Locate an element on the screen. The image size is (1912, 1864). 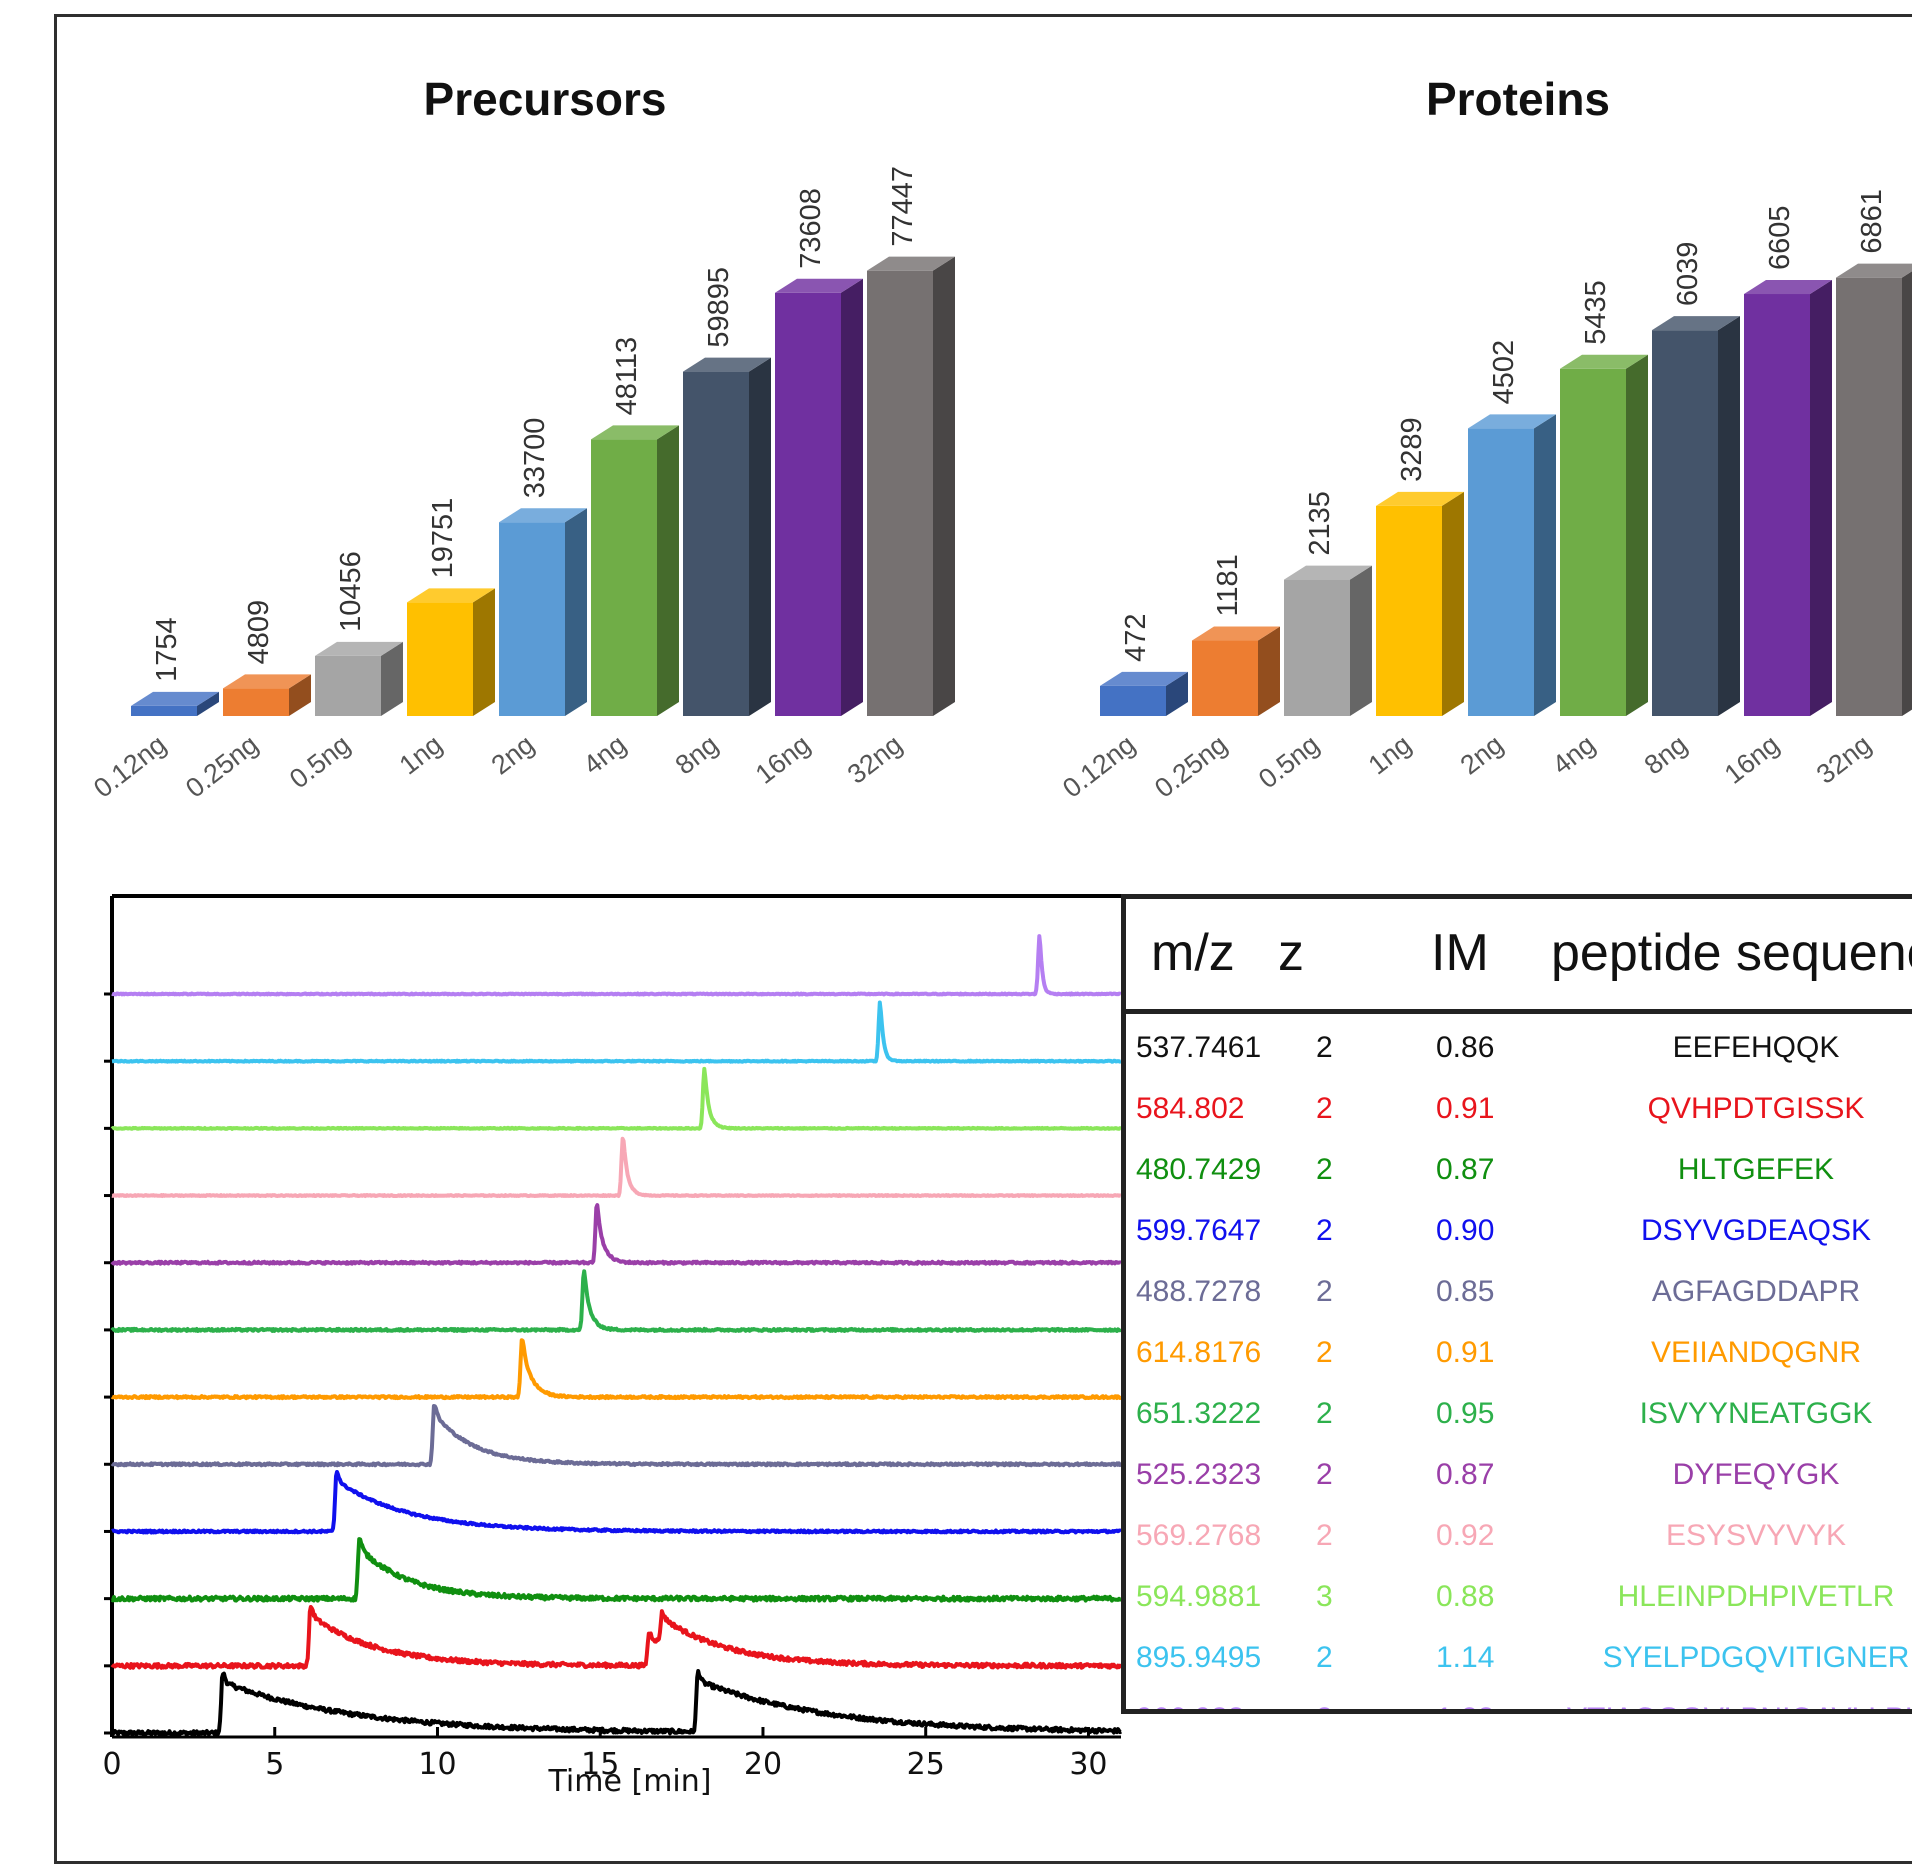
sequence-cell: DSYVGDEAQSK is located at coordinates (1756, 1230).